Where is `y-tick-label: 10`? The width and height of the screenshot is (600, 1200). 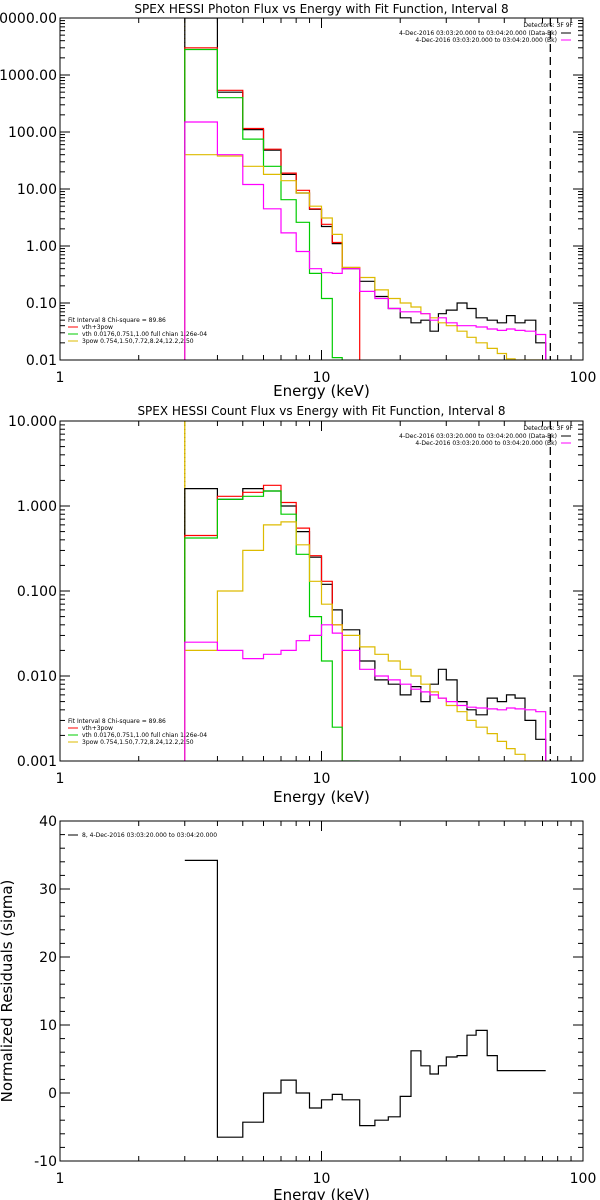
y-tick-label: 10 is located at coordinates (48, 1026).